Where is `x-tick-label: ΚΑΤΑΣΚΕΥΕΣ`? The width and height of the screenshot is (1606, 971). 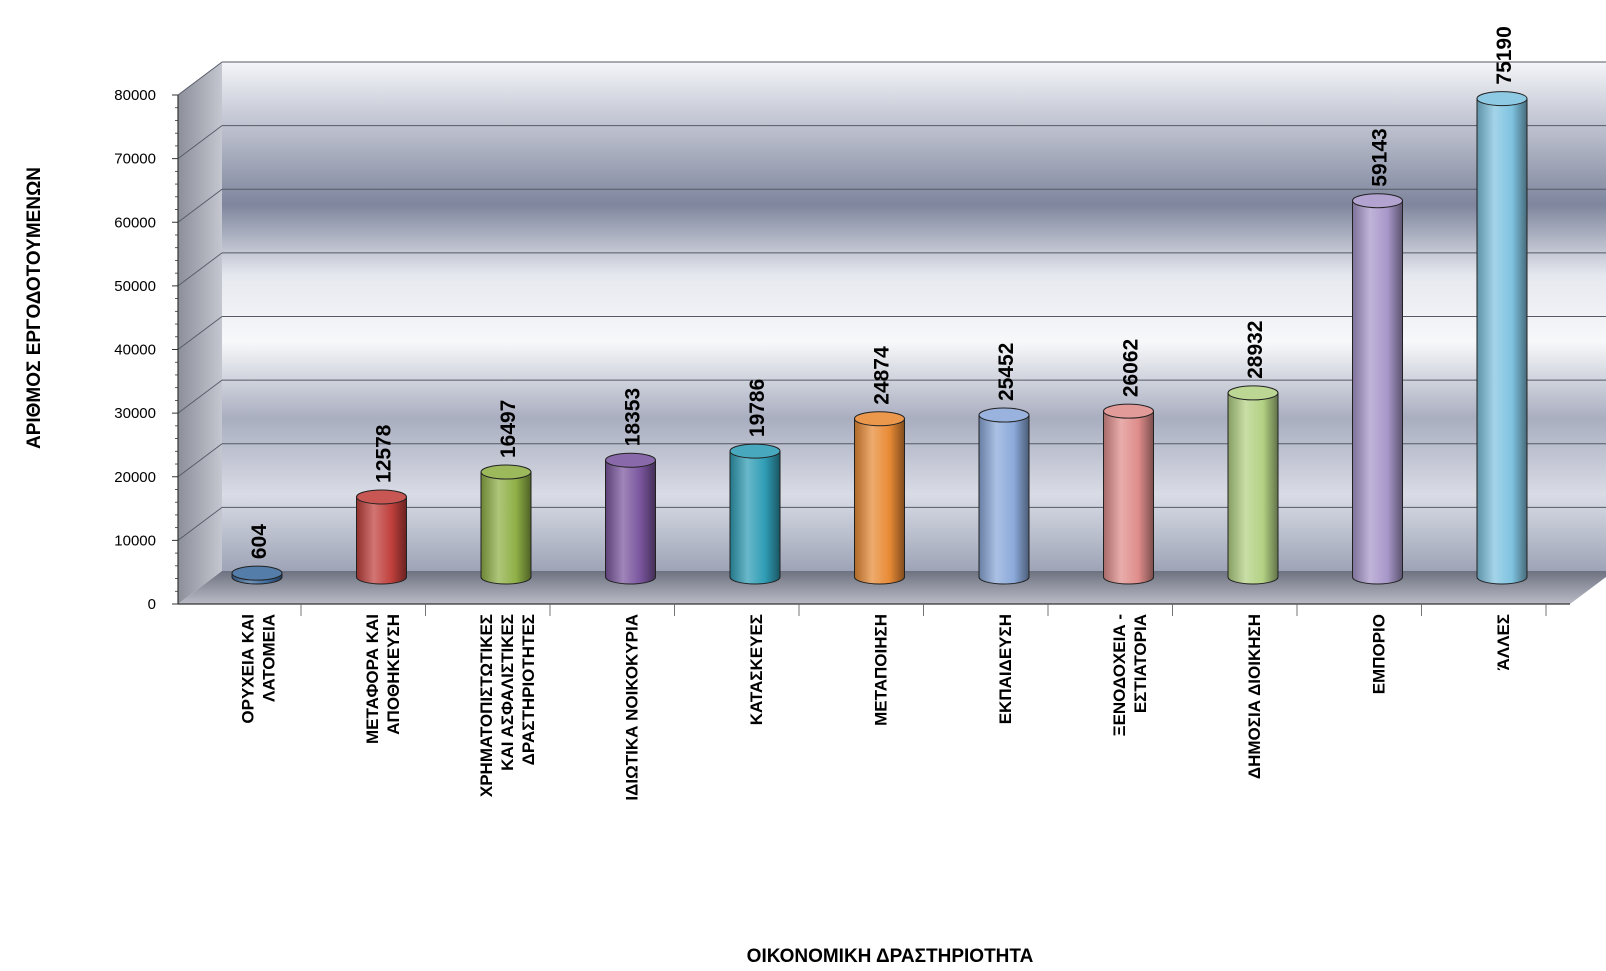 x-tick-label: ΚΑΤΑΣΚΕΥΕΣ is located at coordinates (756, 669).